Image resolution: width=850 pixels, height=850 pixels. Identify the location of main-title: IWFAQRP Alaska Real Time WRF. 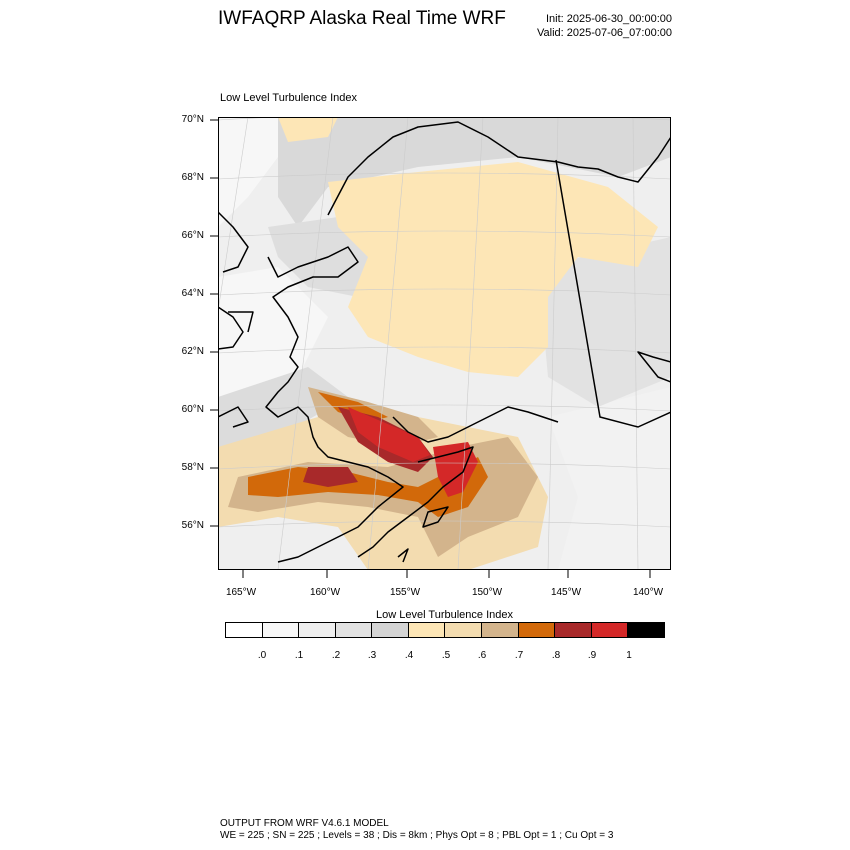
(362, 18).